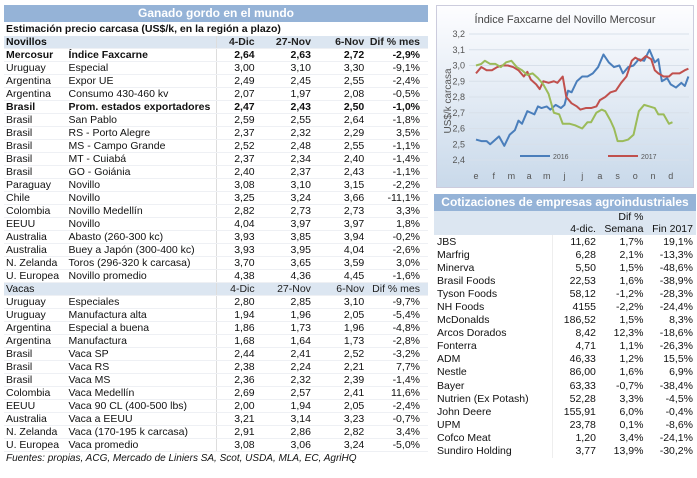 The image size is (697, 478). I want to click on product-cell: Novillo Medellín, so click(142, 211).